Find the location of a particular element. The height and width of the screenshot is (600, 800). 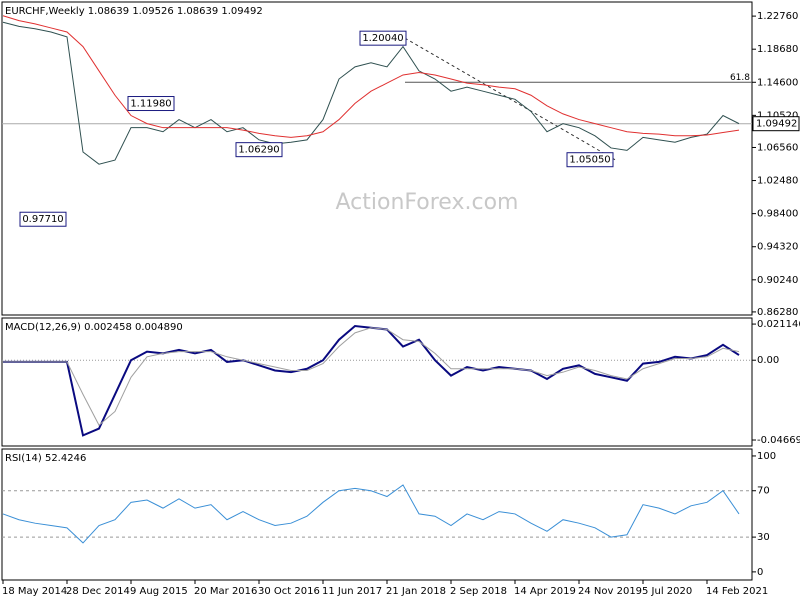

x-tick-label: 14 Apr 2019 is located at coordinates (545, 591).